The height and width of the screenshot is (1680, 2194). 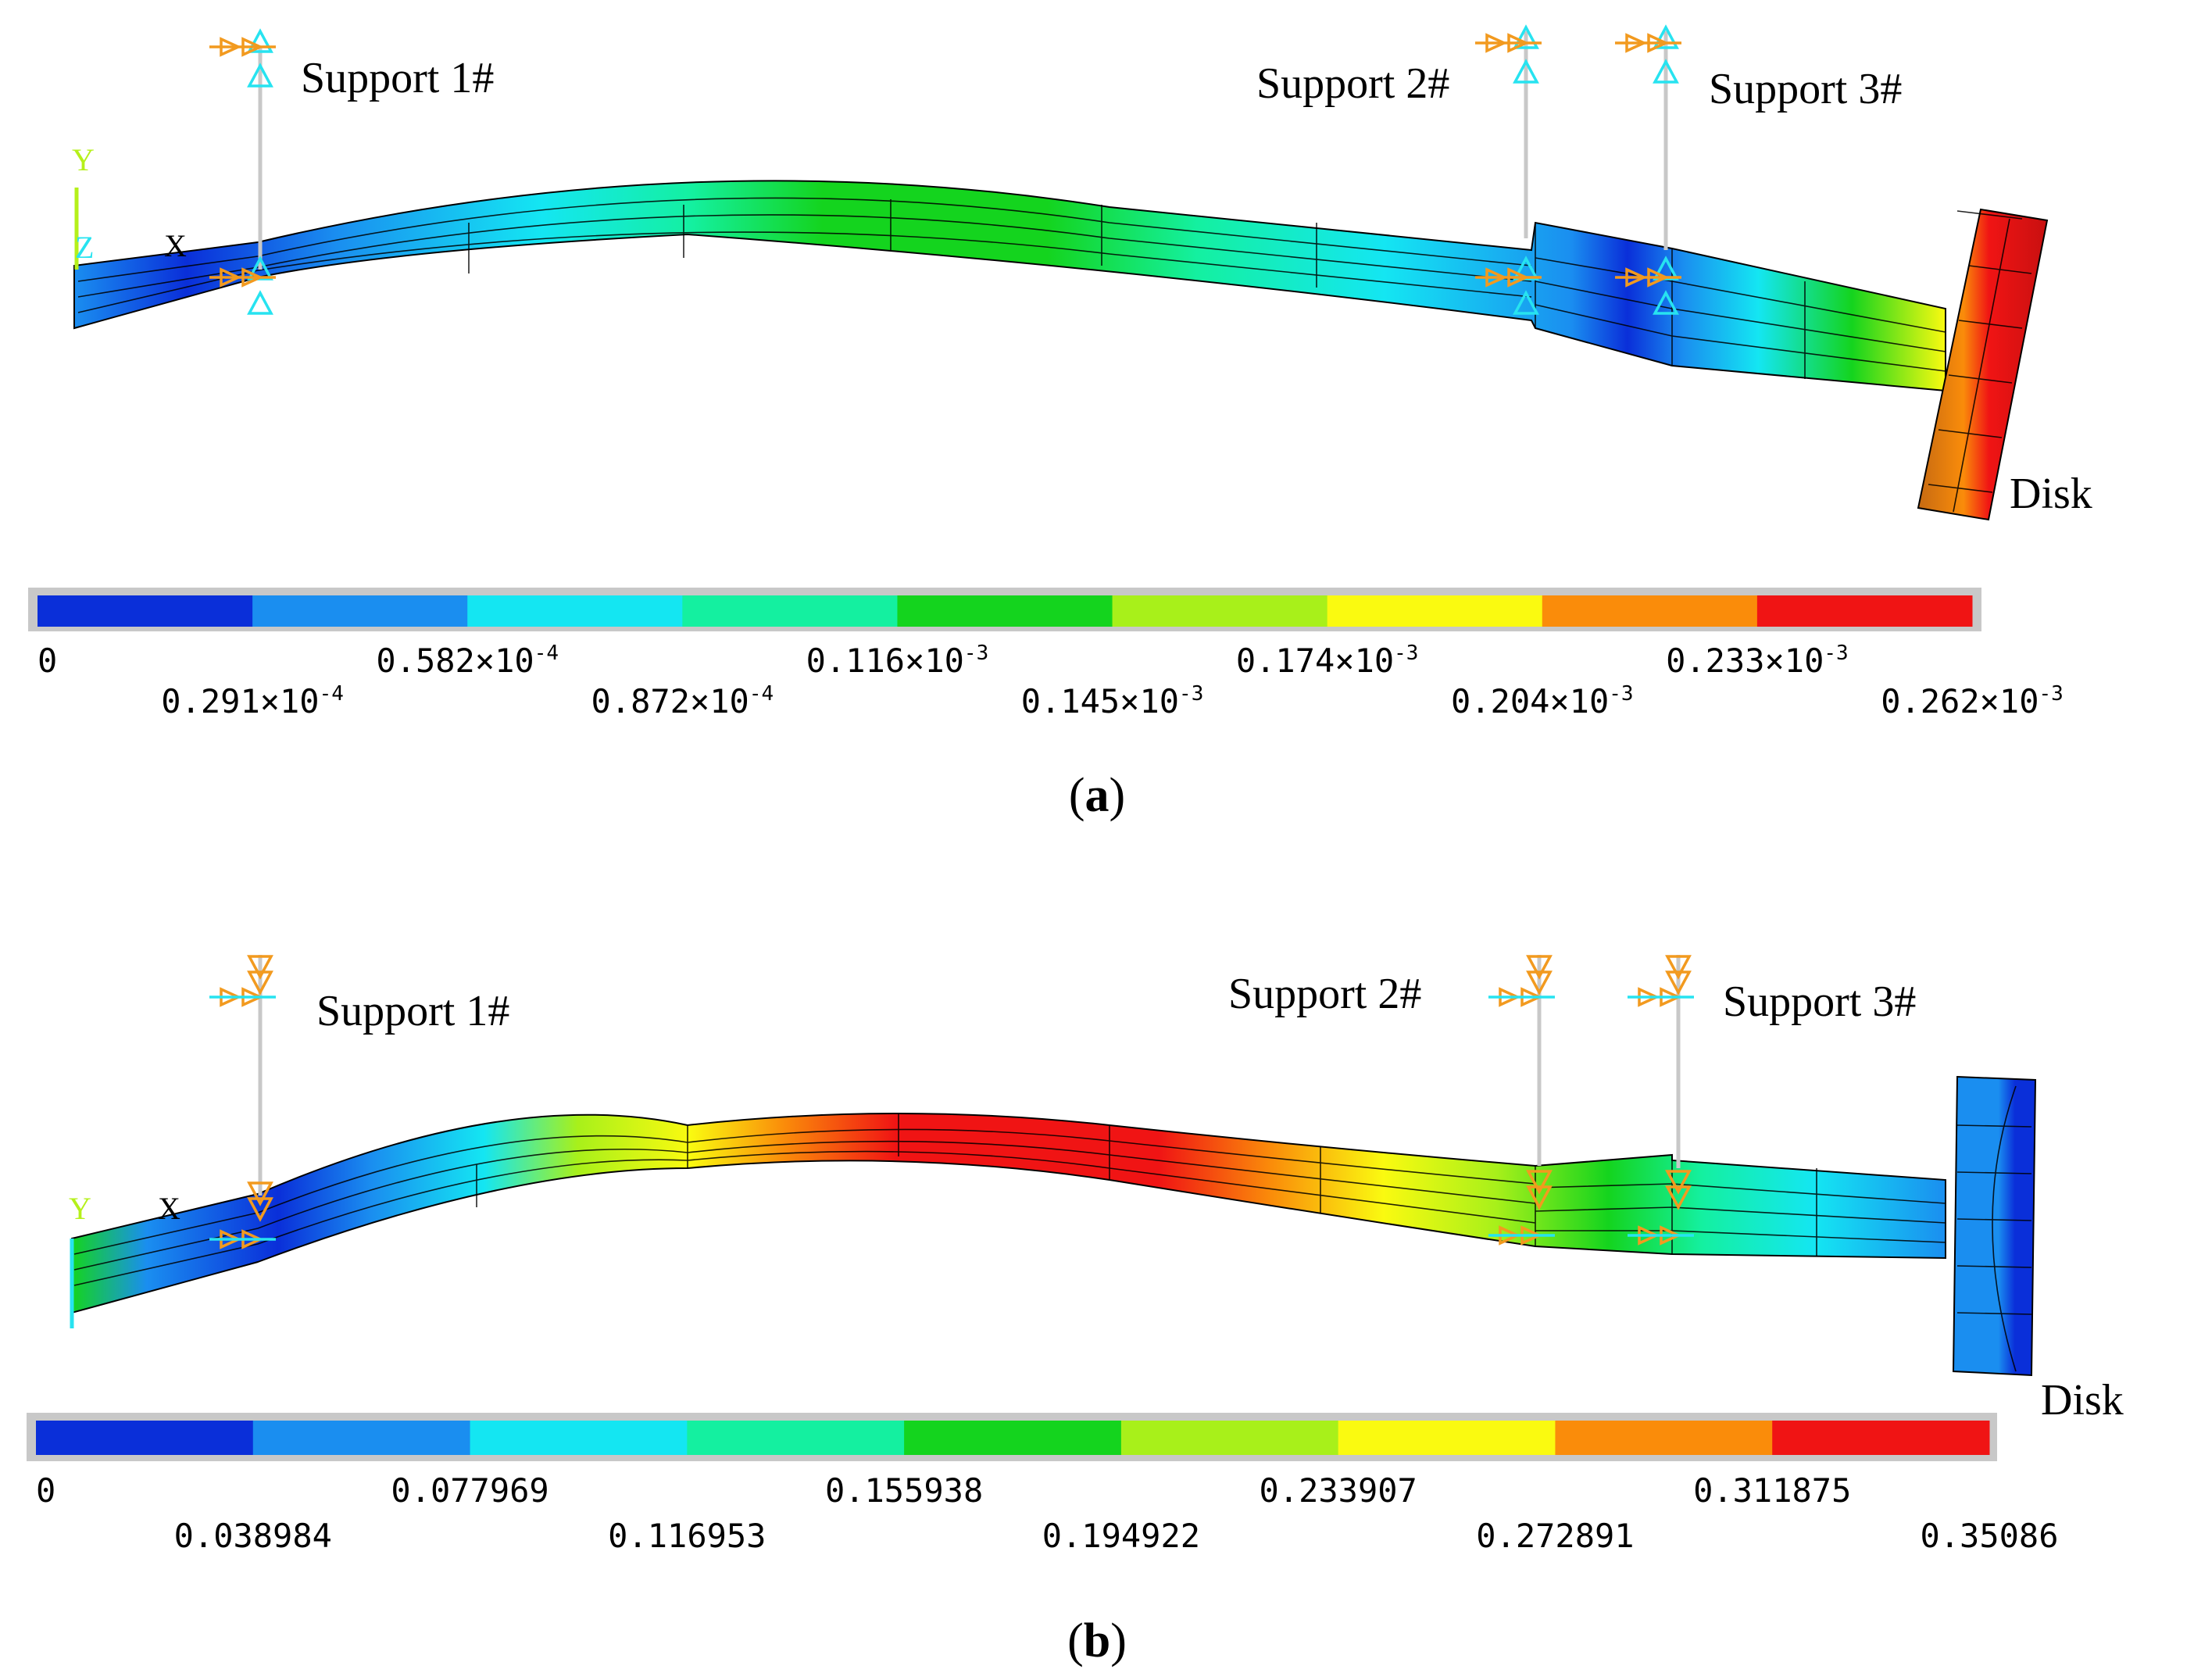 What do you see at coordinates (169, 1208) in the screenshot?
I see `axis-x-label-b: X` at bounding box center [169, 1208].